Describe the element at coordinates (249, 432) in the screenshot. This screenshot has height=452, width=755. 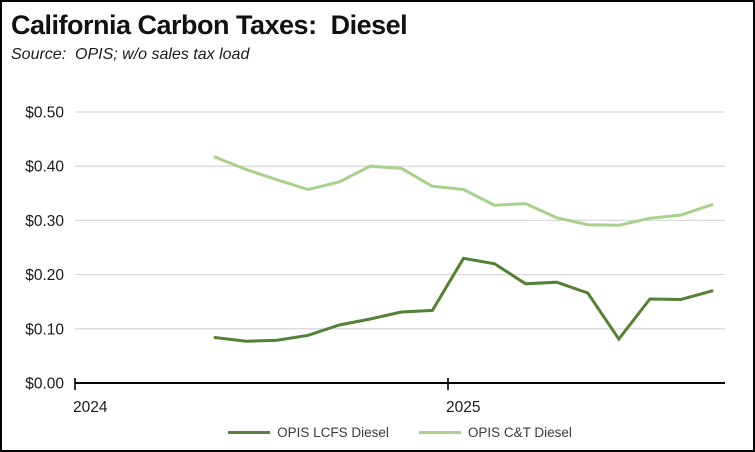
I see `lcfs-line-swatch-icon` at that location.